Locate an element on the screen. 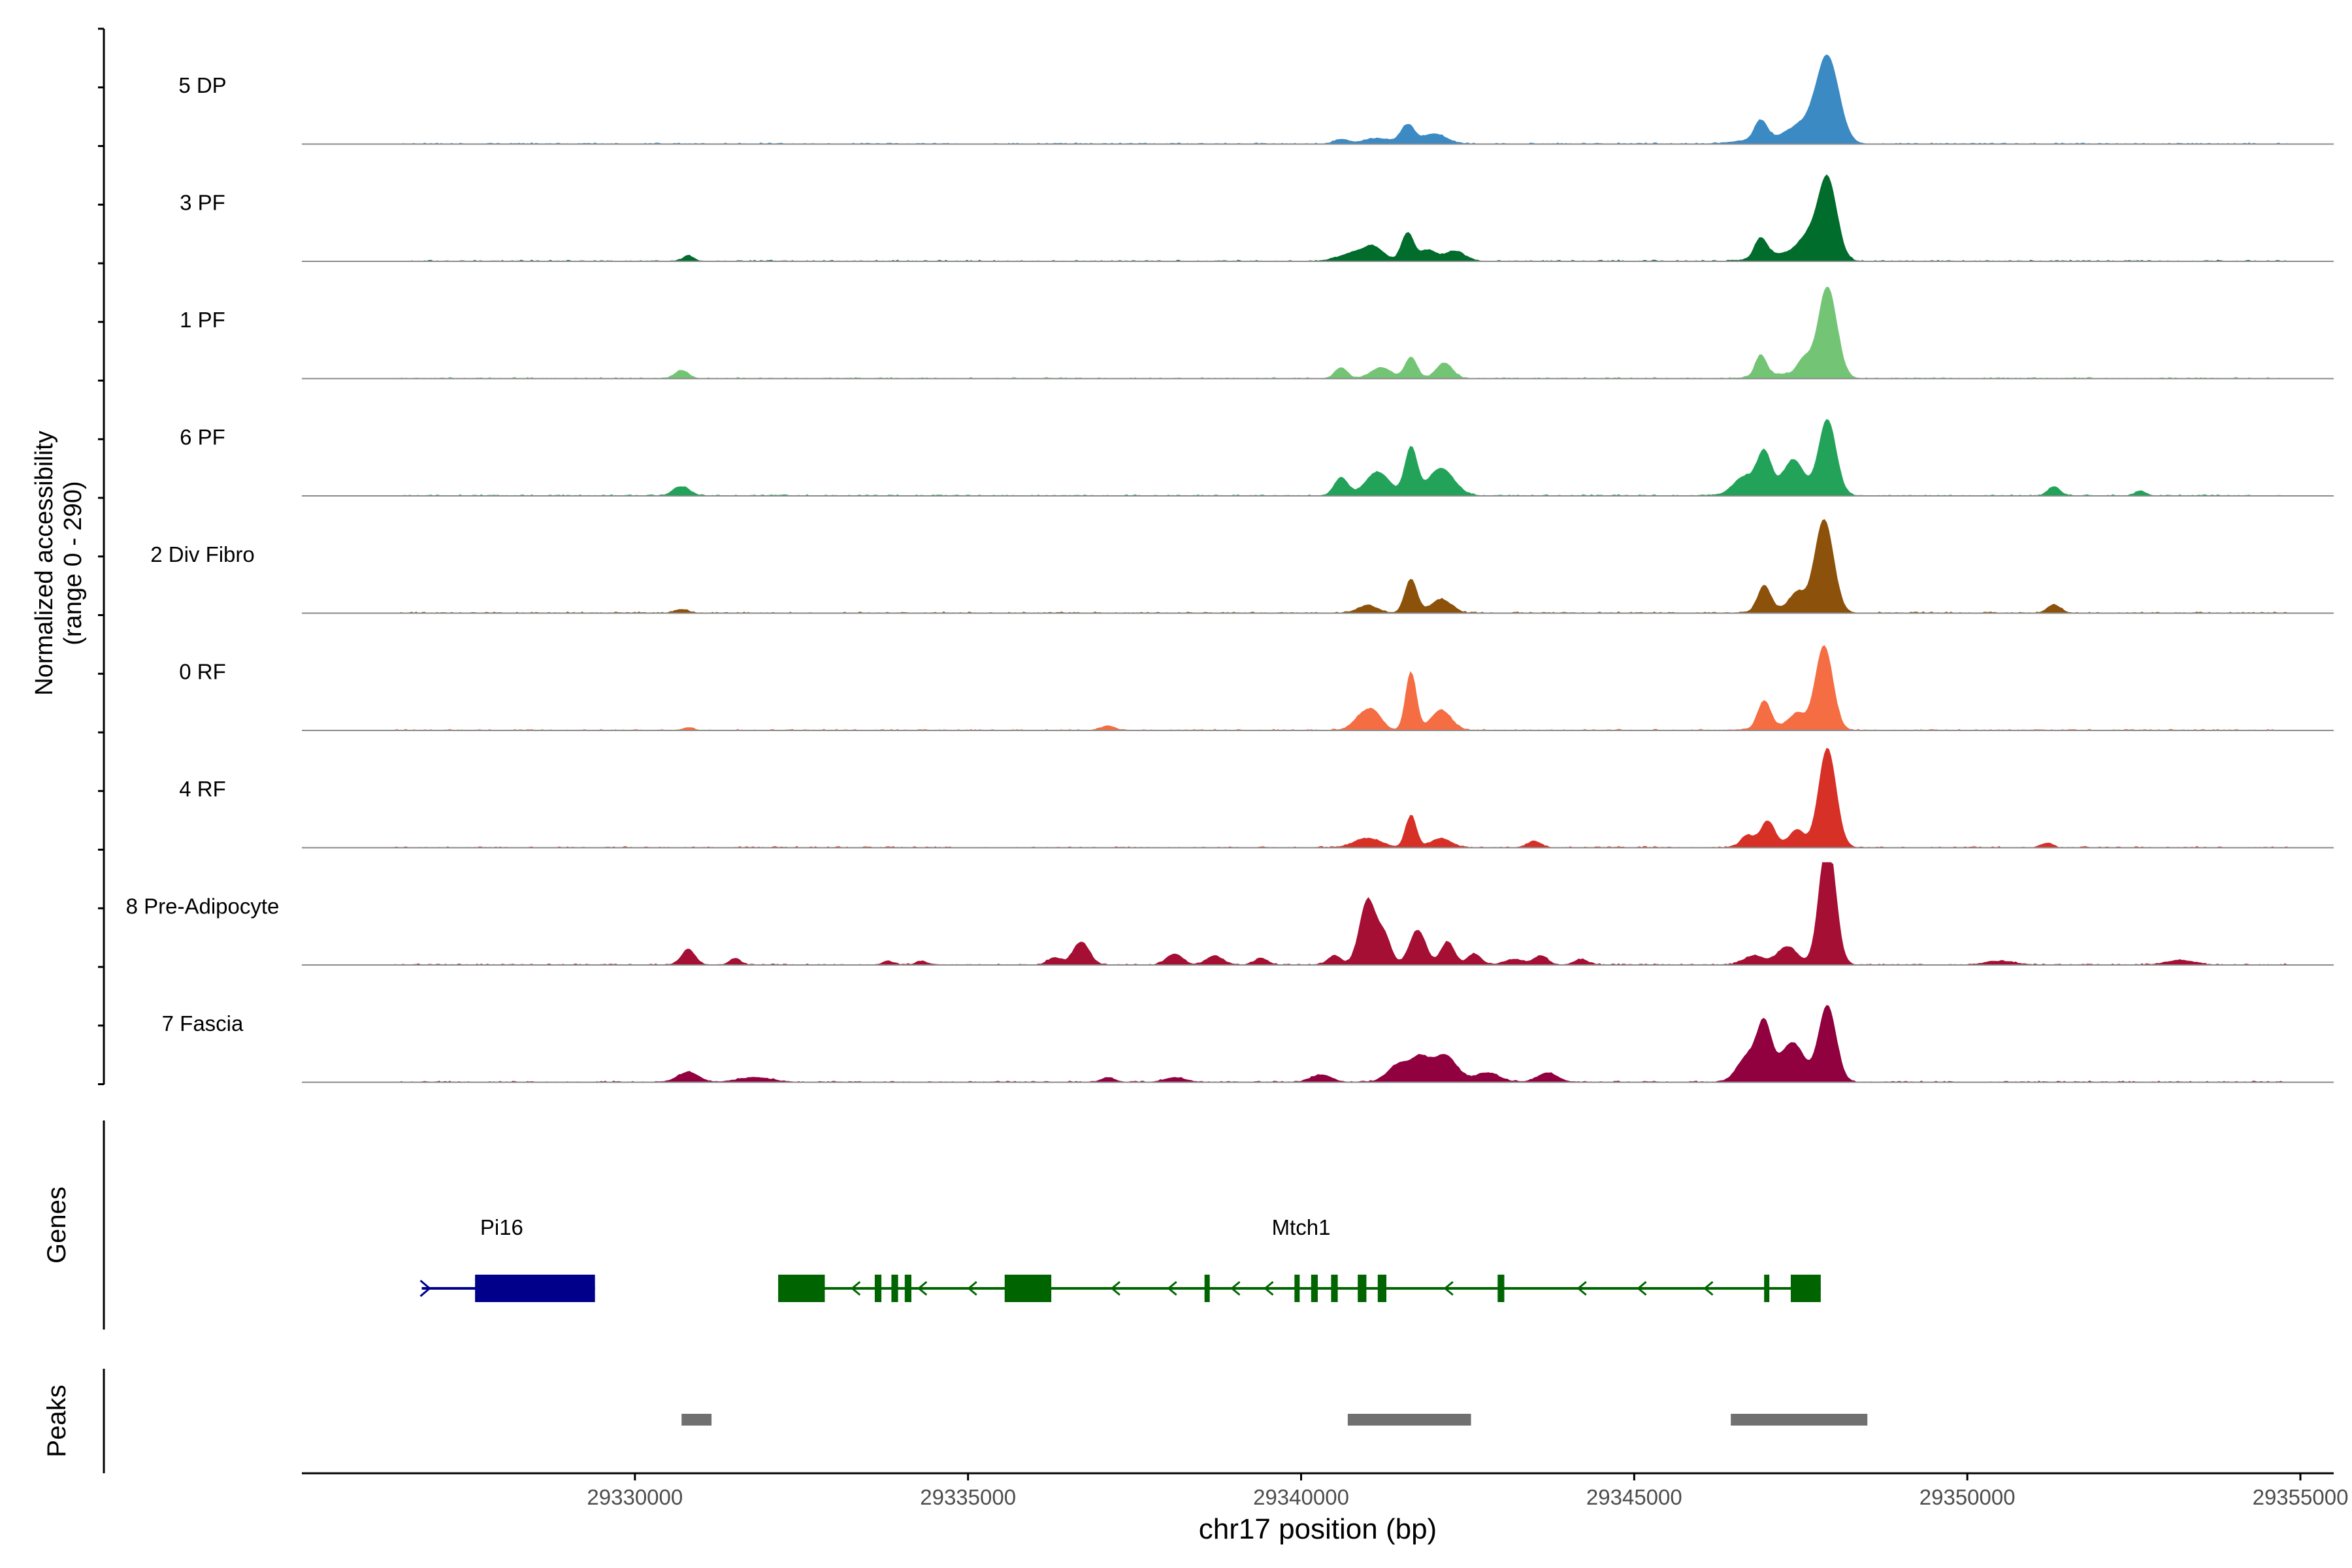 The image size is (2352, 1568). x-tick-label: 29350000 is located at coordinates (1967, 1497).